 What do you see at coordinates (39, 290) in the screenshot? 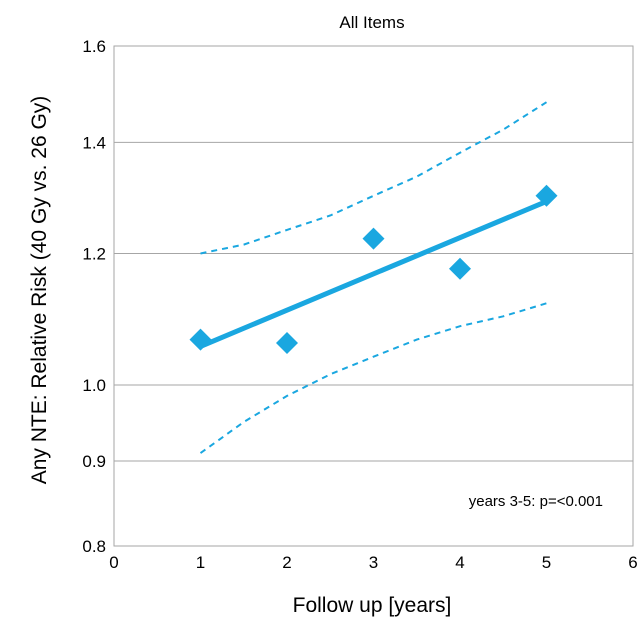
I see `y-axis-label: Any NTE: Relative Risk (40 Gy vs. 26 Gy)` at bounding box center [39, 290].